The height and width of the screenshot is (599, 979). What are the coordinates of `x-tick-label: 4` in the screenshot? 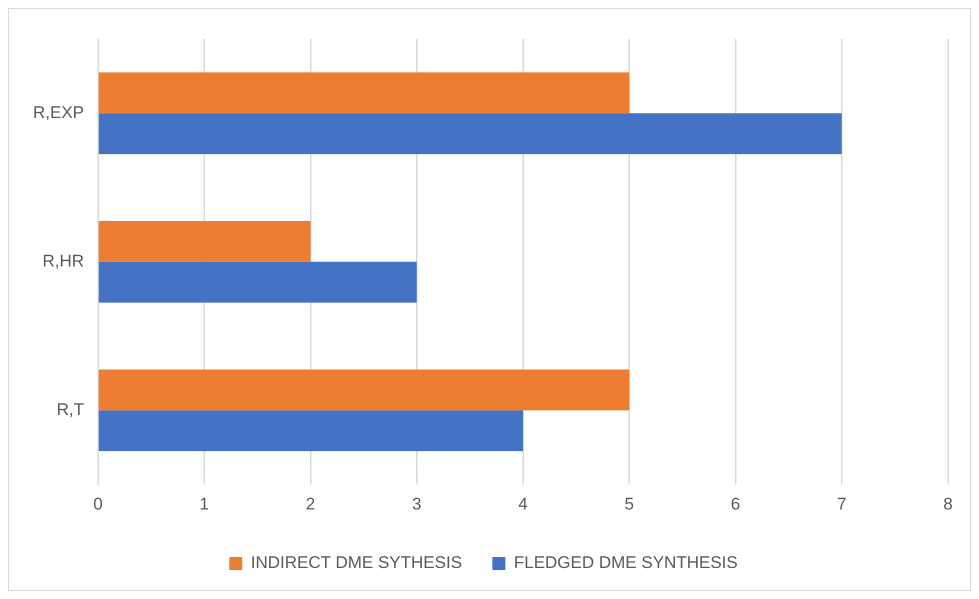 It's located at (523, 504).